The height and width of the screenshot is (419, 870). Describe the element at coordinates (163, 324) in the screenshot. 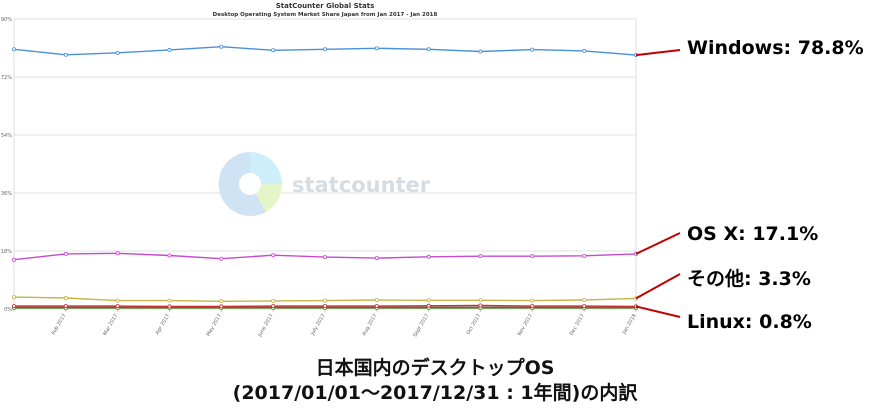

I see `x-tick-label: Apr 2017` at that location.